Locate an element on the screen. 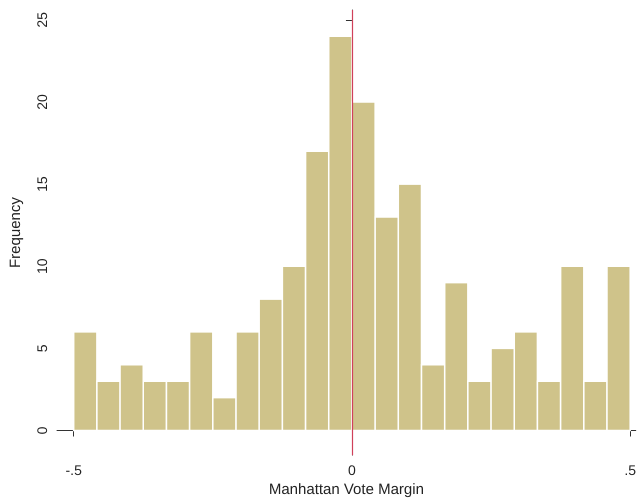 This screenshot has width=639, height=502. x-tick-label: 0 is located at coordinates (352, 470).